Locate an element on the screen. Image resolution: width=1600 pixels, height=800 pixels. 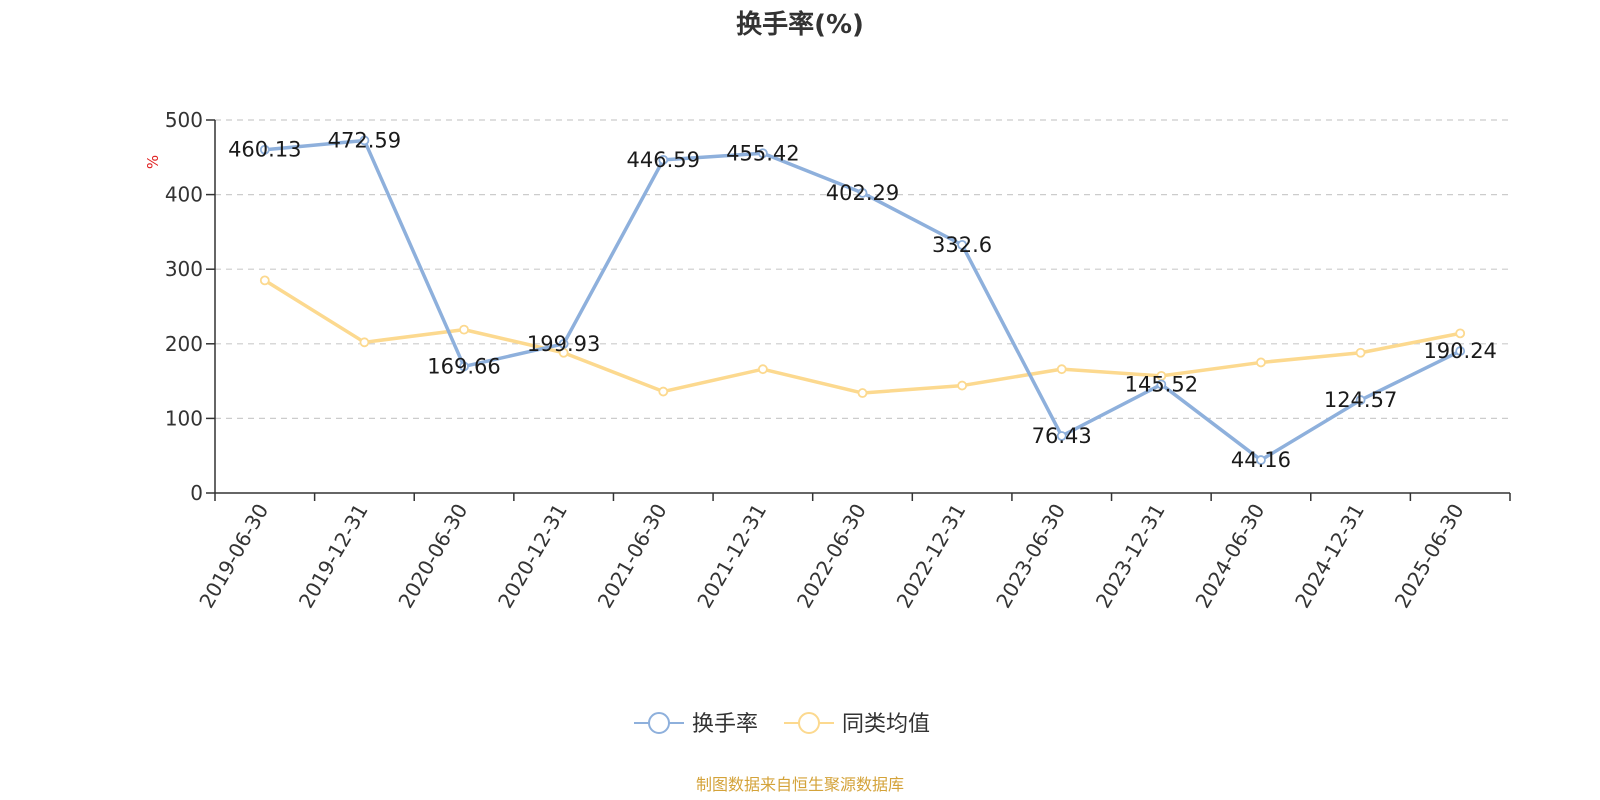
data-label: 76.43 is located at coordinates (1062, 436).